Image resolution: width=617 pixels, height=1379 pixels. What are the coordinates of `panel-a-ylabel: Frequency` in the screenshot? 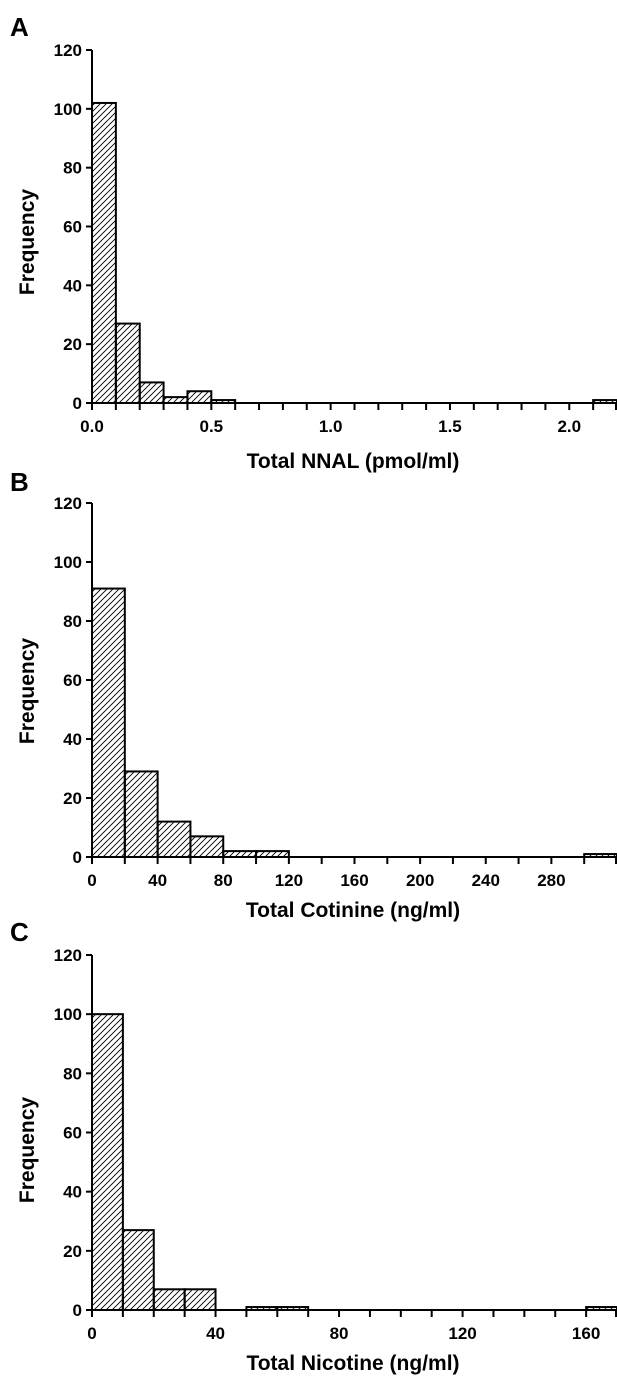 It's located at (27, 242).